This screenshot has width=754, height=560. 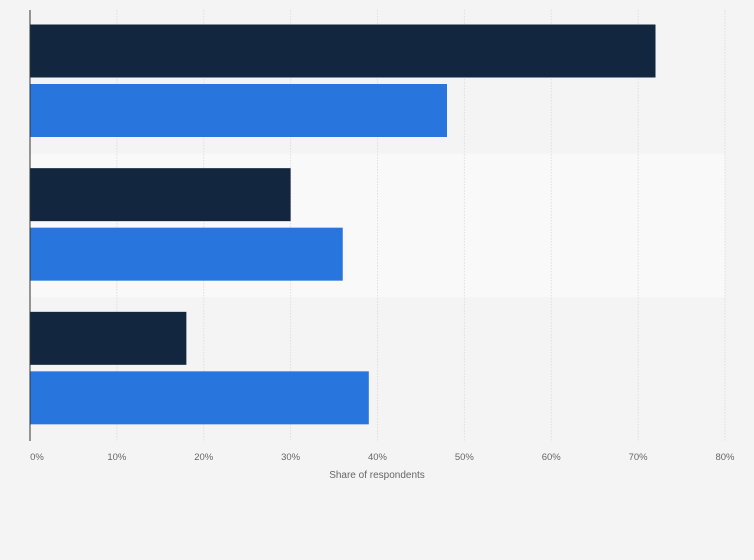 I want to click on x-tick-labels: 0% 10% 20% 30% 40% 50% 60% 70% 80%, so click(x=382, y=457).